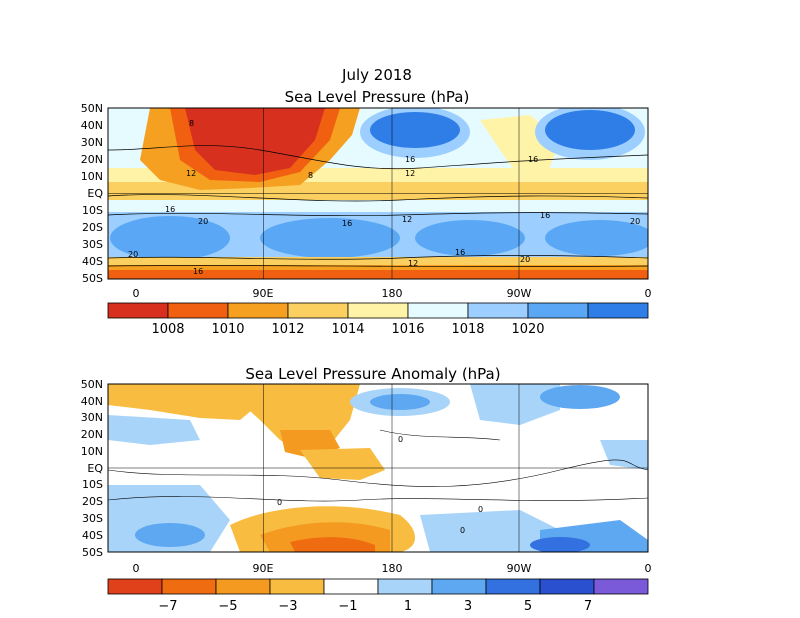  What do you see at coordinates (376, 75) in the screenshot?
I see `main-title: July 2018` at bounding box center [376, 75].